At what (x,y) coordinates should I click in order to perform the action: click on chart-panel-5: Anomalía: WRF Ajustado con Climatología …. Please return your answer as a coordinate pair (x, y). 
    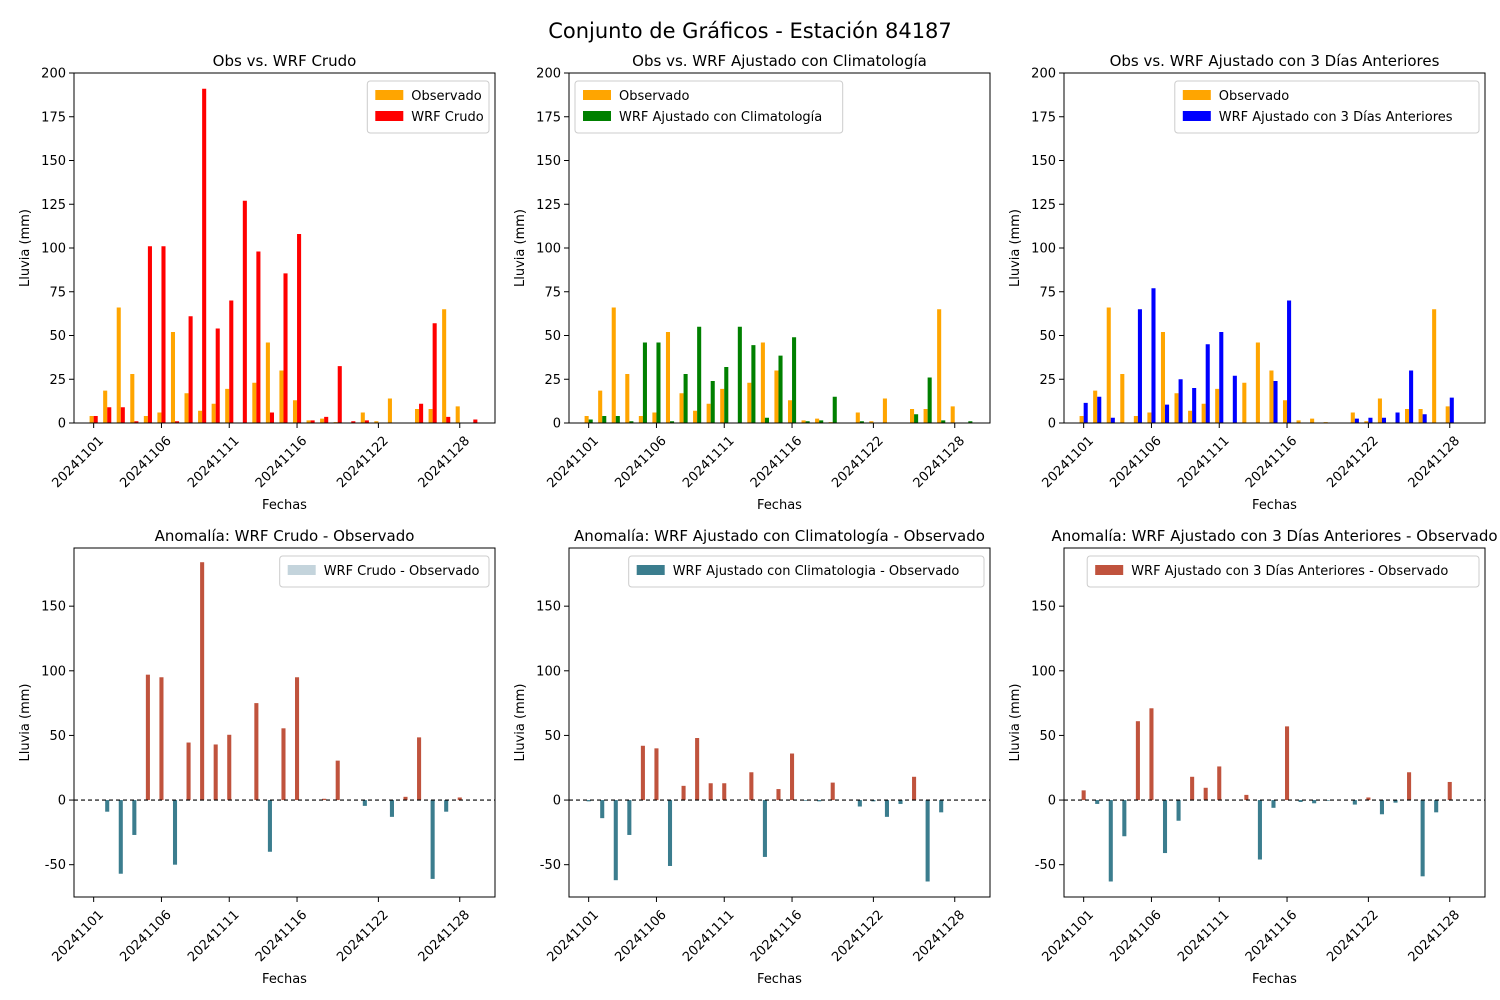
    Looking at the image, I should click on (752, 757).